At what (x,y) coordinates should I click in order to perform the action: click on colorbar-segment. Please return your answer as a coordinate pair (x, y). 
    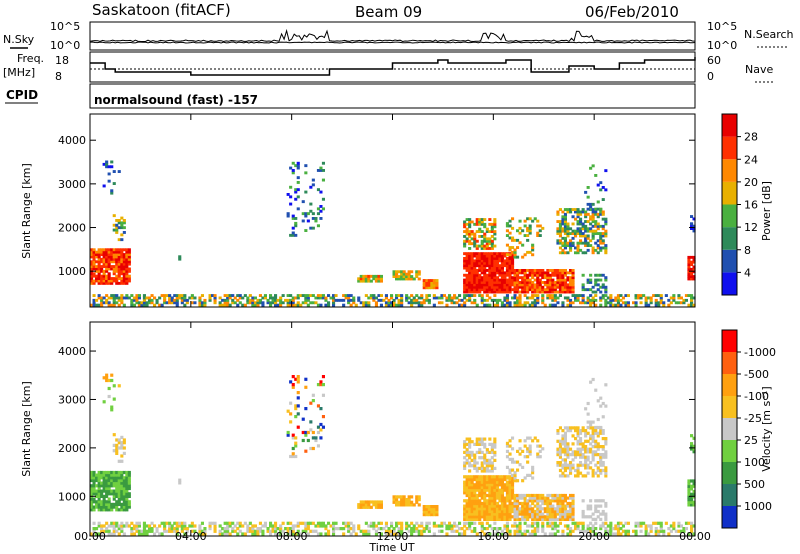
    Looking at the image, I should click on (729, 385).